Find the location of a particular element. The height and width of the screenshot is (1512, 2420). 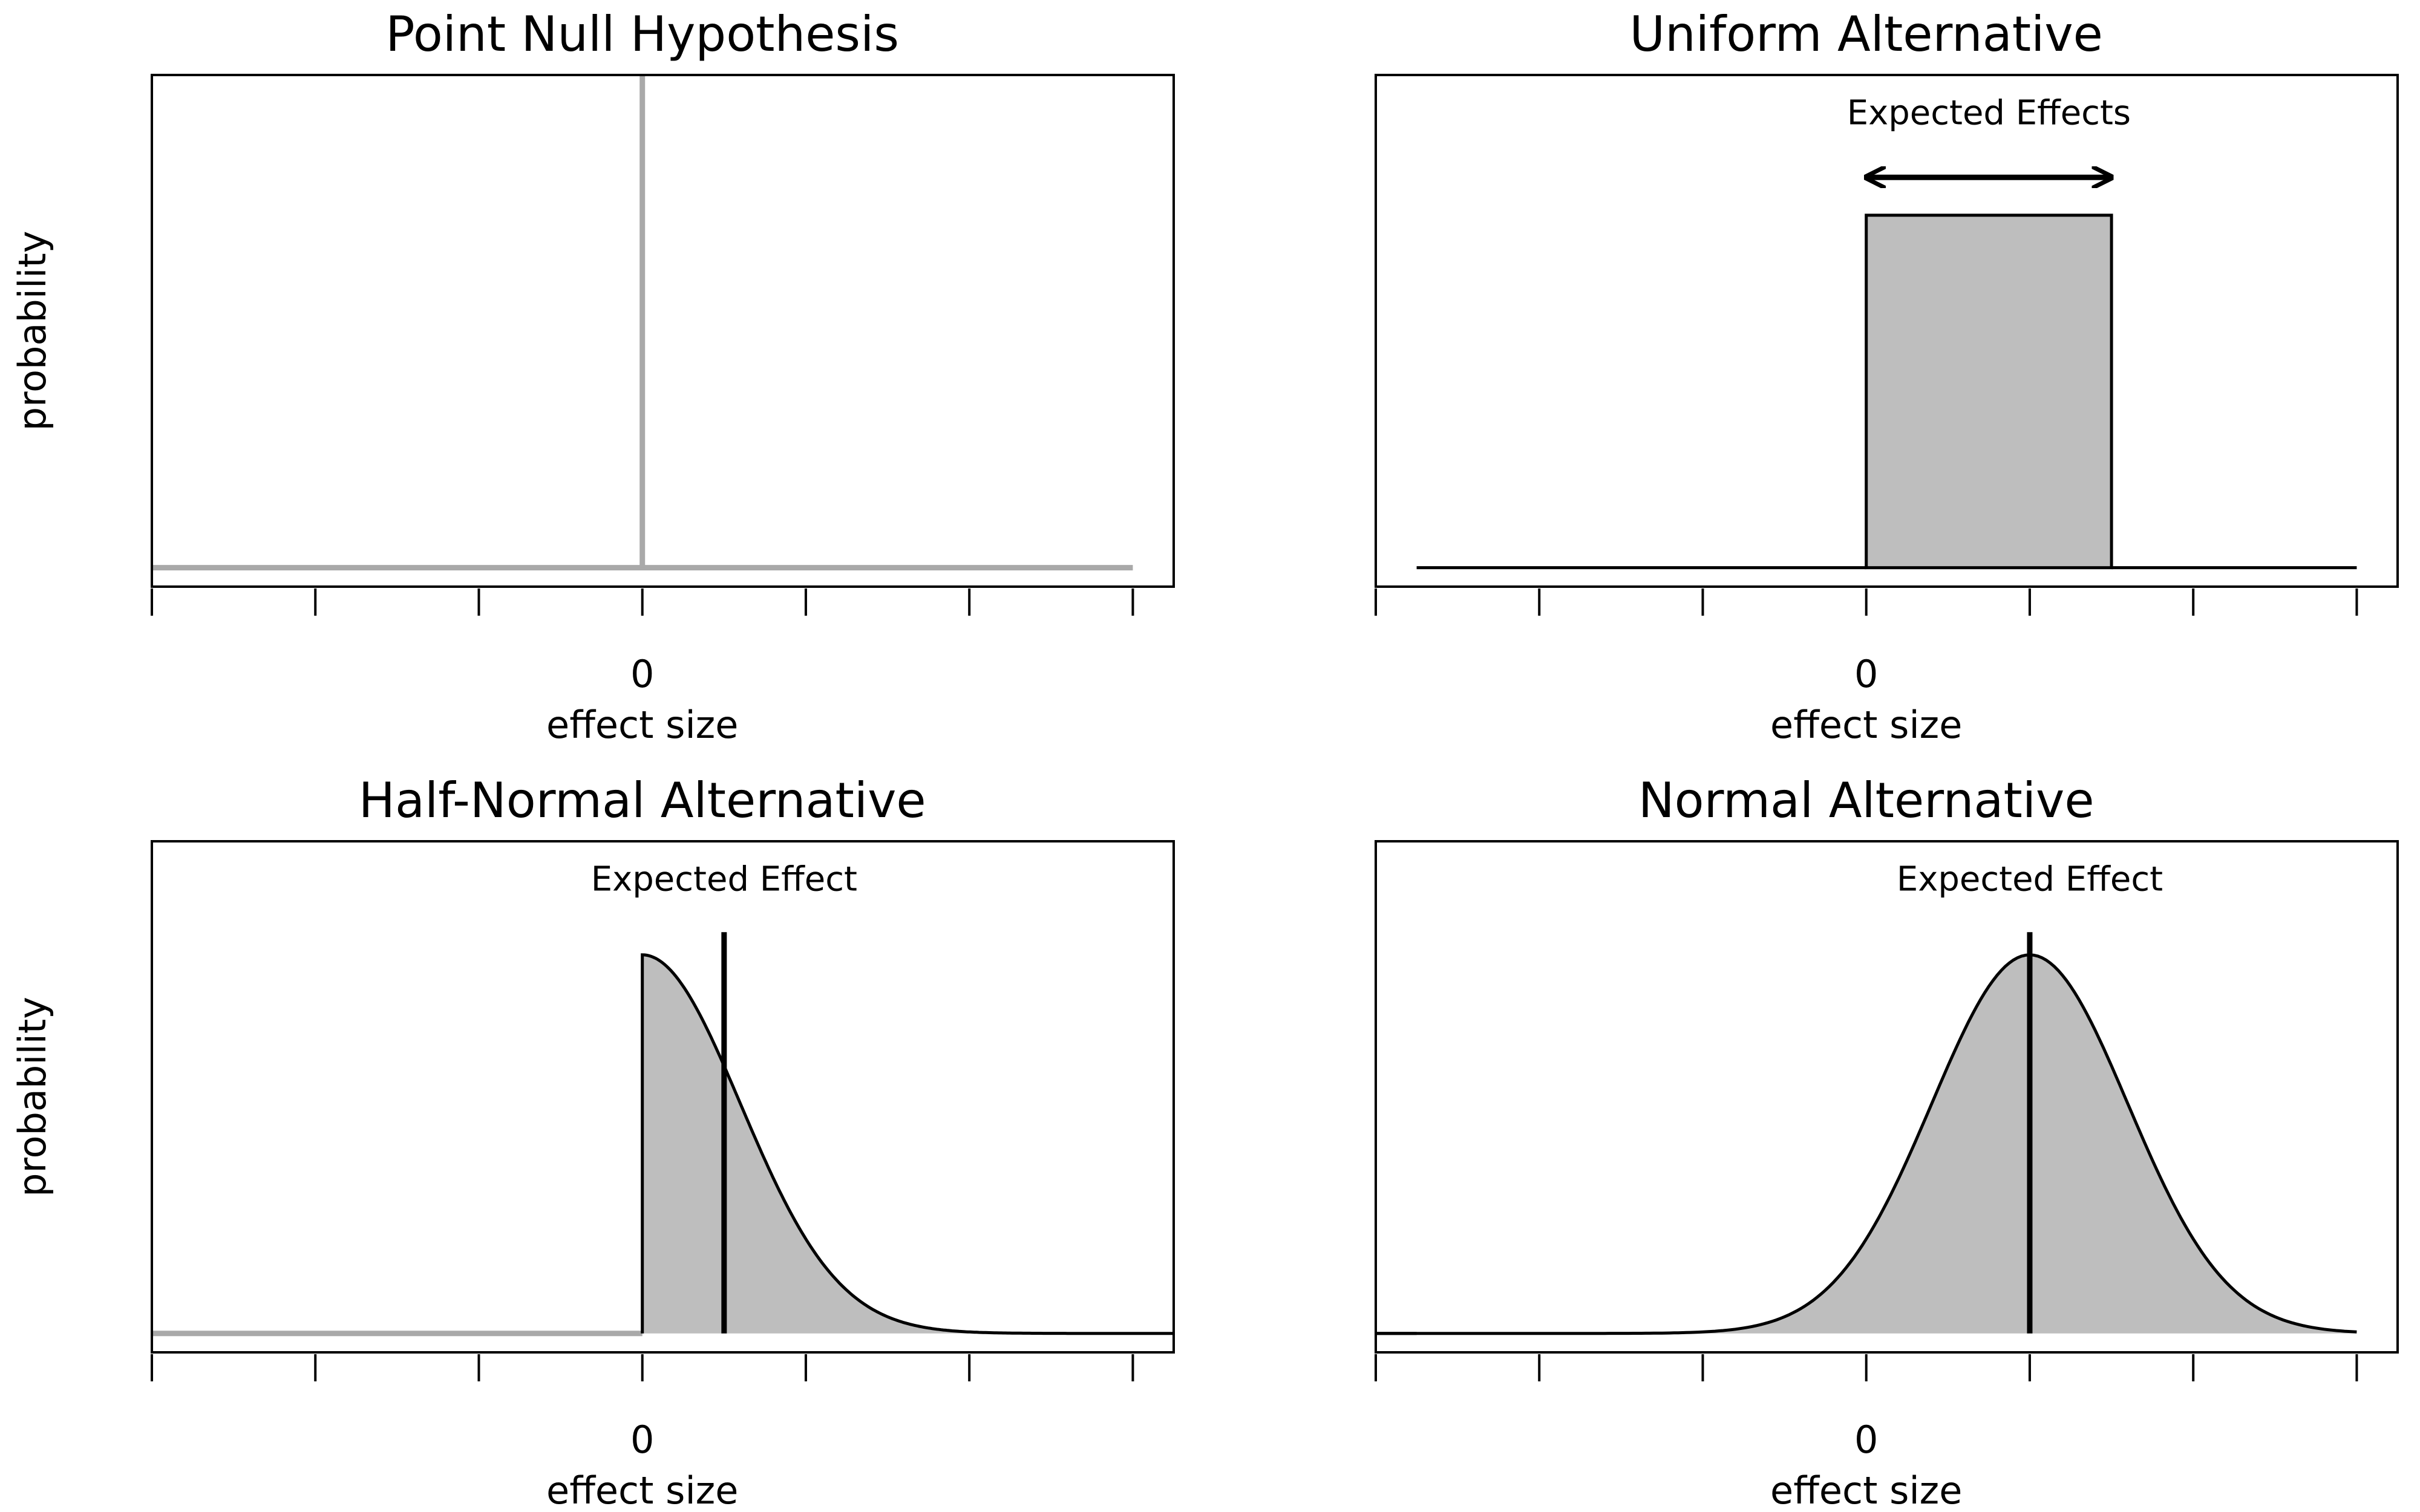

panel-title: Uniform Alternative is located at coordinates (1866, 34).